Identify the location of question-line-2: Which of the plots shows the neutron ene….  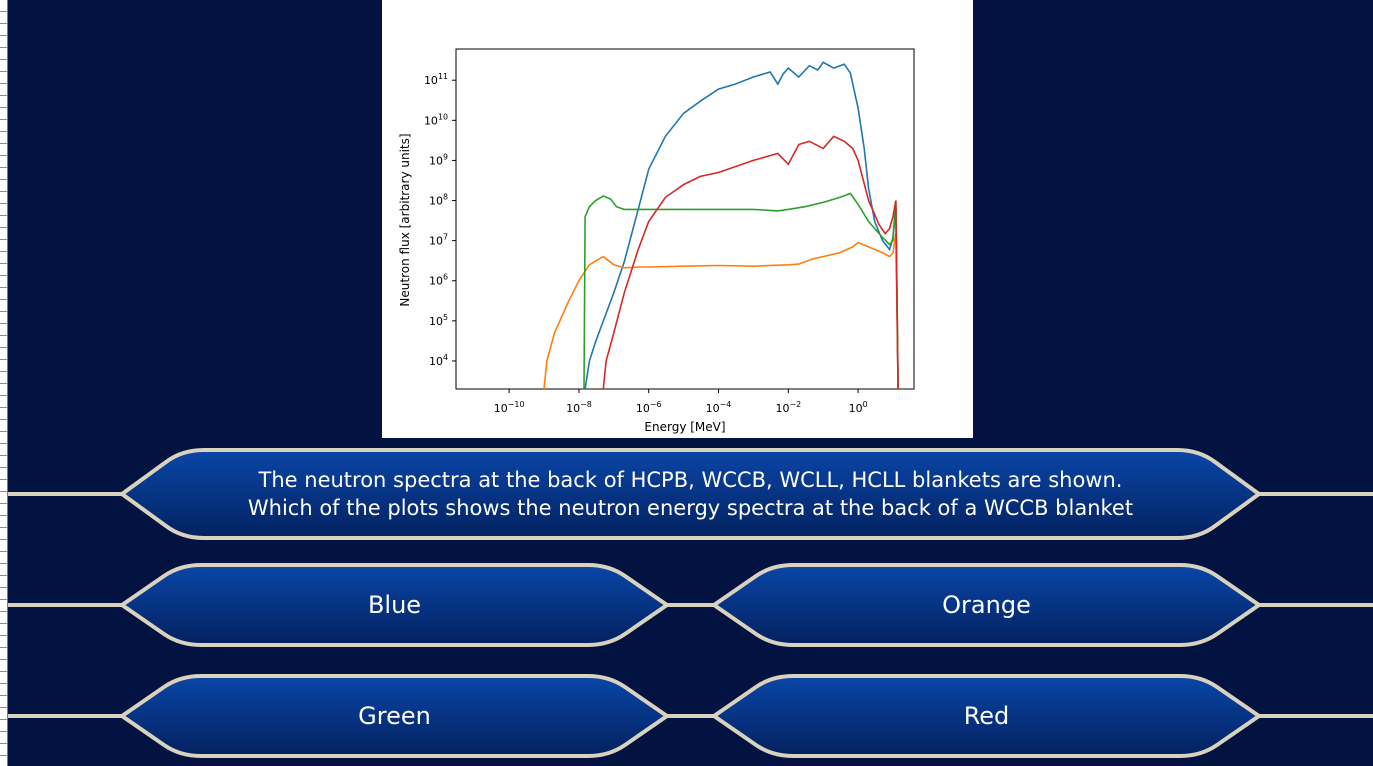
(690, 508).